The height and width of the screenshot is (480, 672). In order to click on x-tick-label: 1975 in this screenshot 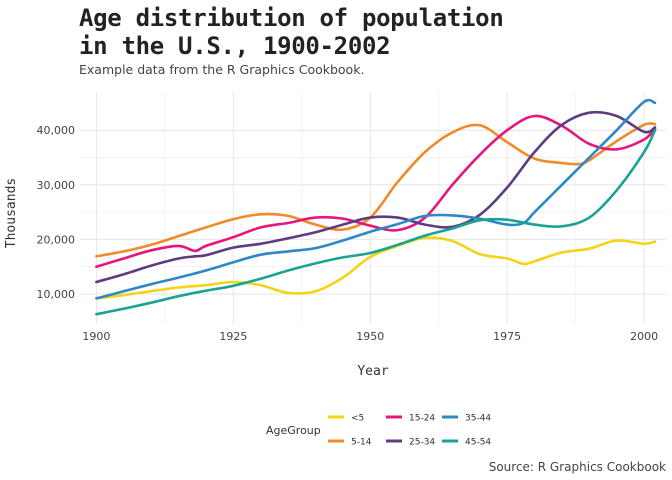, I will do `click(507, 336)`.